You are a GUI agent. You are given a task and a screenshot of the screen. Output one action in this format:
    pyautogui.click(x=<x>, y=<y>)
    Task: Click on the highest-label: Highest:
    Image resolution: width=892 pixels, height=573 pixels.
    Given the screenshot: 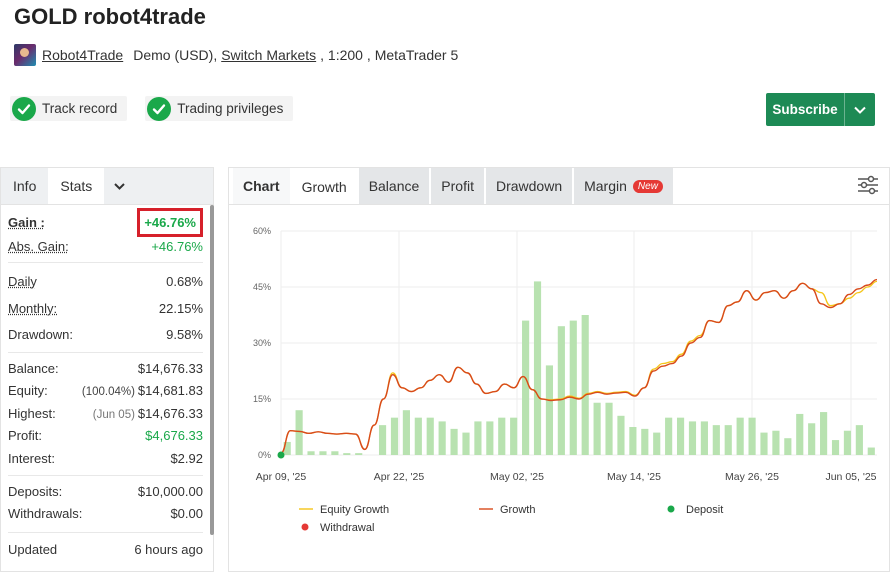 What is the action you would take?
    pyautogui.click(x=32, y=413)
    